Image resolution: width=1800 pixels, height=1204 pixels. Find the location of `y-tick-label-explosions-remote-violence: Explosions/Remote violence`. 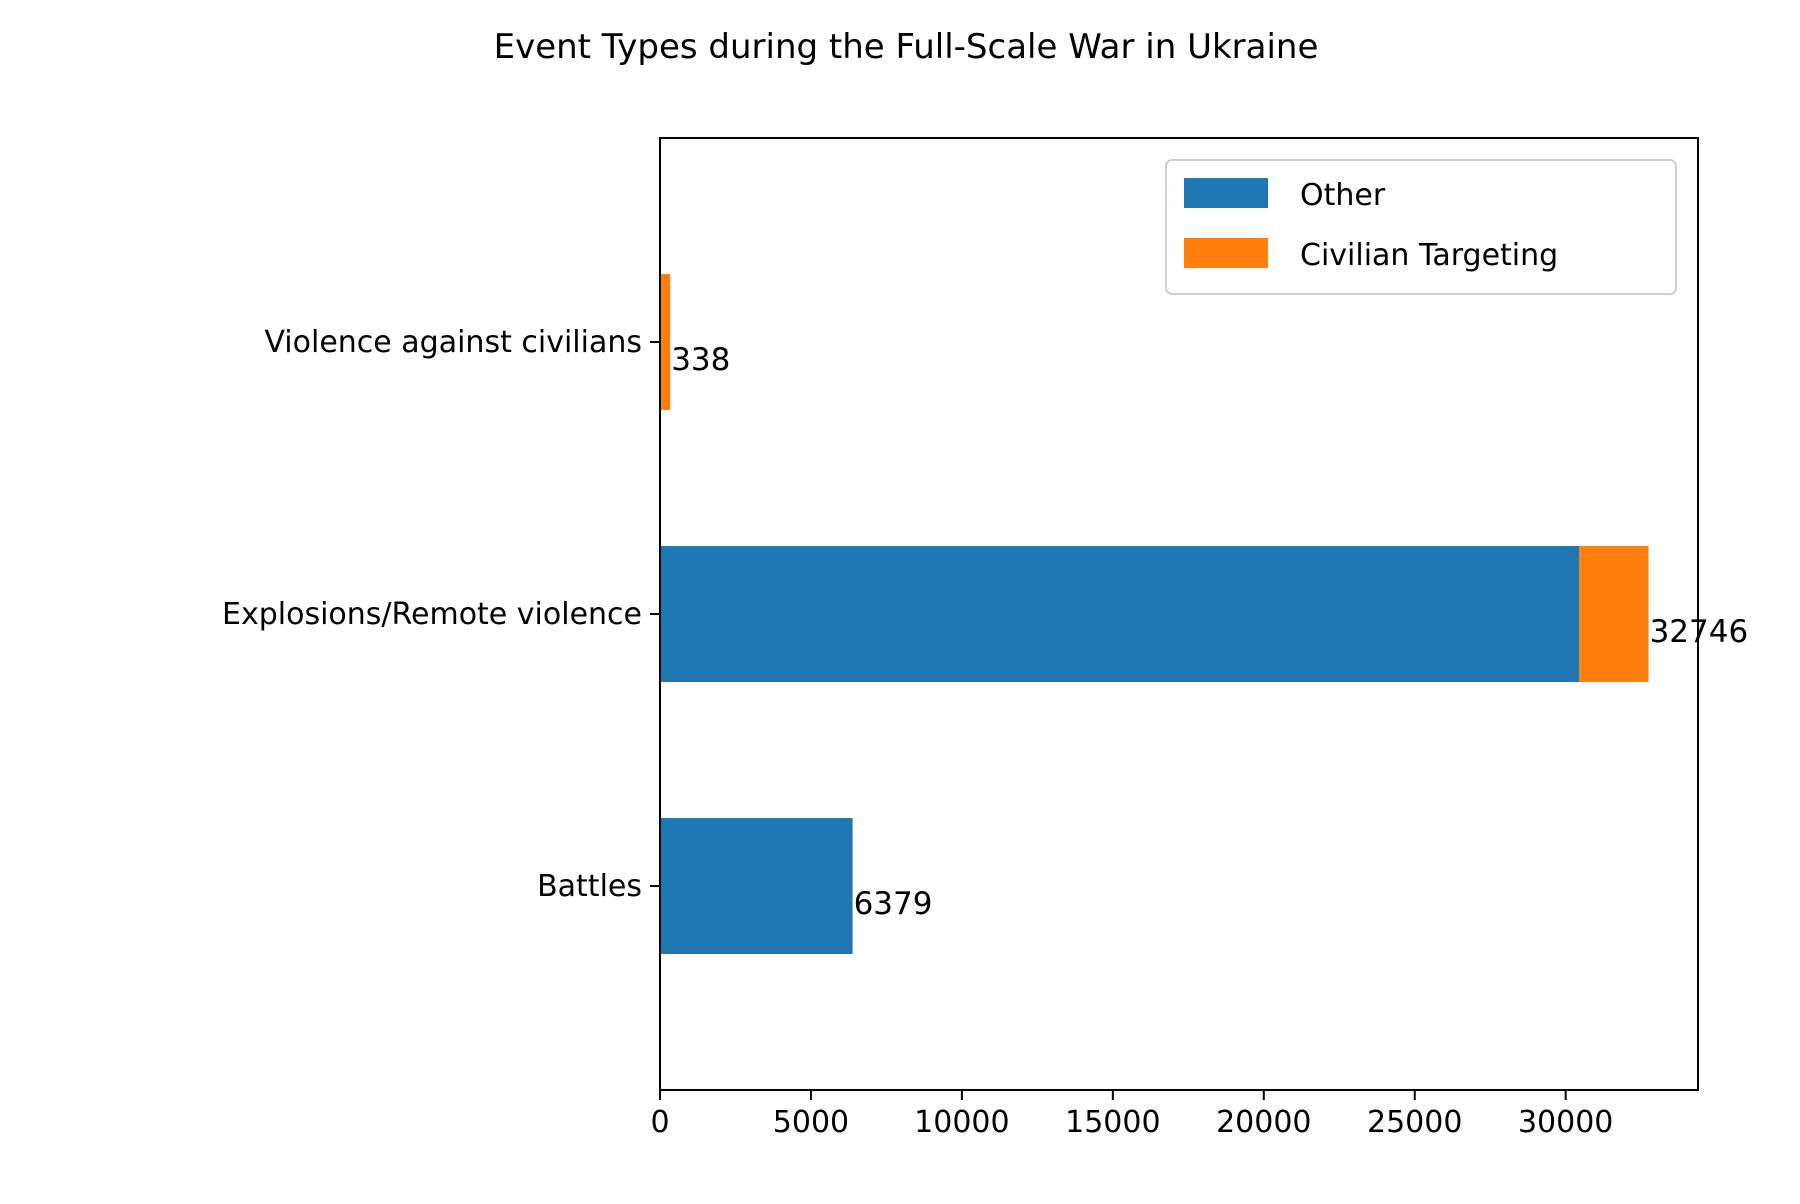

y-tick-label-explosions-remote-violence: Explosions/Remote violence is located at coordinates (432, 614).